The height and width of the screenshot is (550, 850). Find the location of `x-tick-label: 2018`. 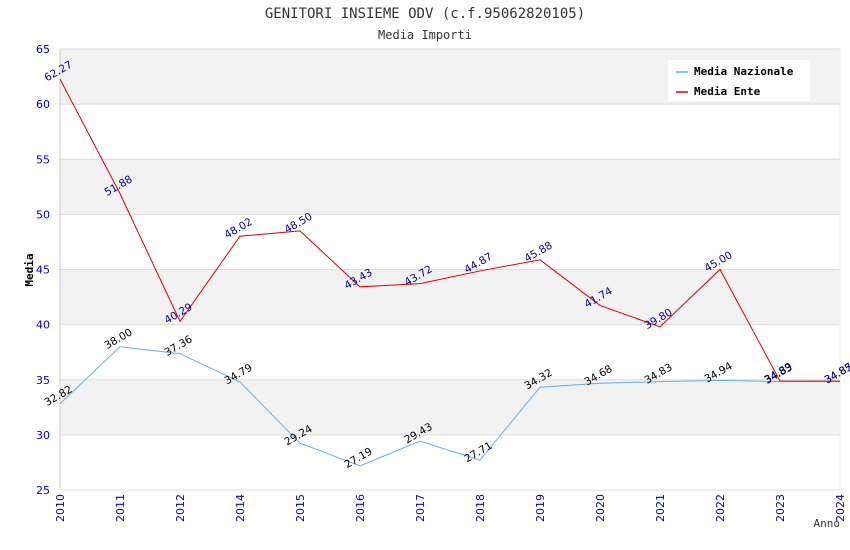

x-tick-label: 2018 is located at coordinates (480, 508).